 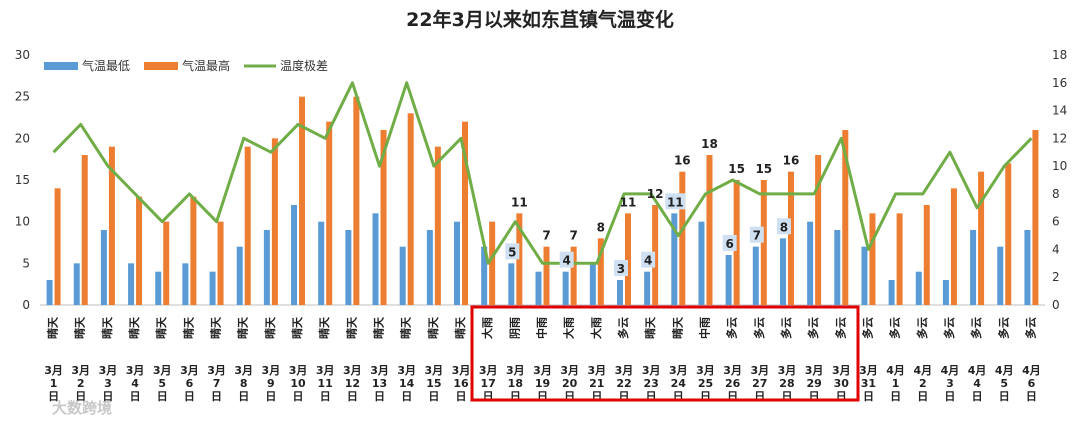 What do you see at coordinates (868, 383) in the screenshot?
I see `category-label: 3月 31 日` at bounding box center [868, 383].